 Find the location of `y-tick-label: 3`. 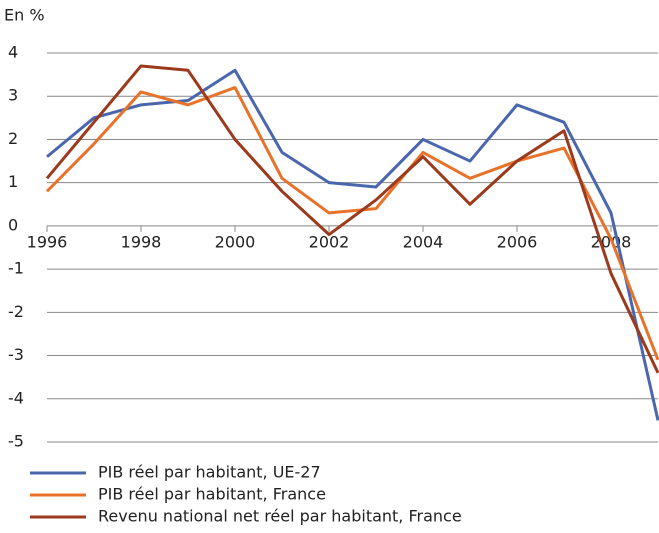

y-tick-label: 3 is located at coordinates (13, 95).